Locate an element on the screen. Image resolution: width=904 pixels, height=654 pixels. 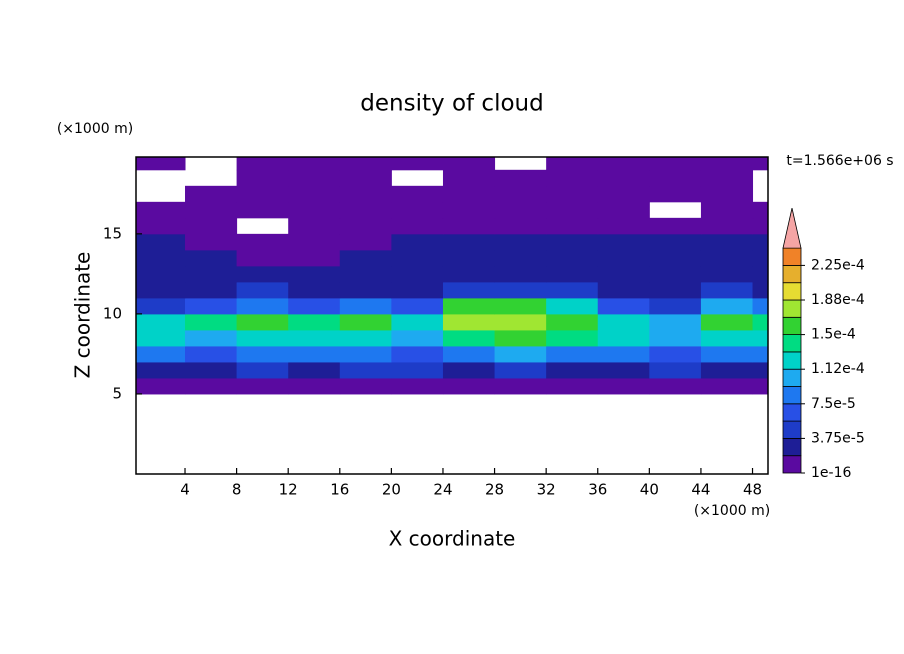
colorbar-tick-label: 1.12e-4 is located at coordinates (838, 369).